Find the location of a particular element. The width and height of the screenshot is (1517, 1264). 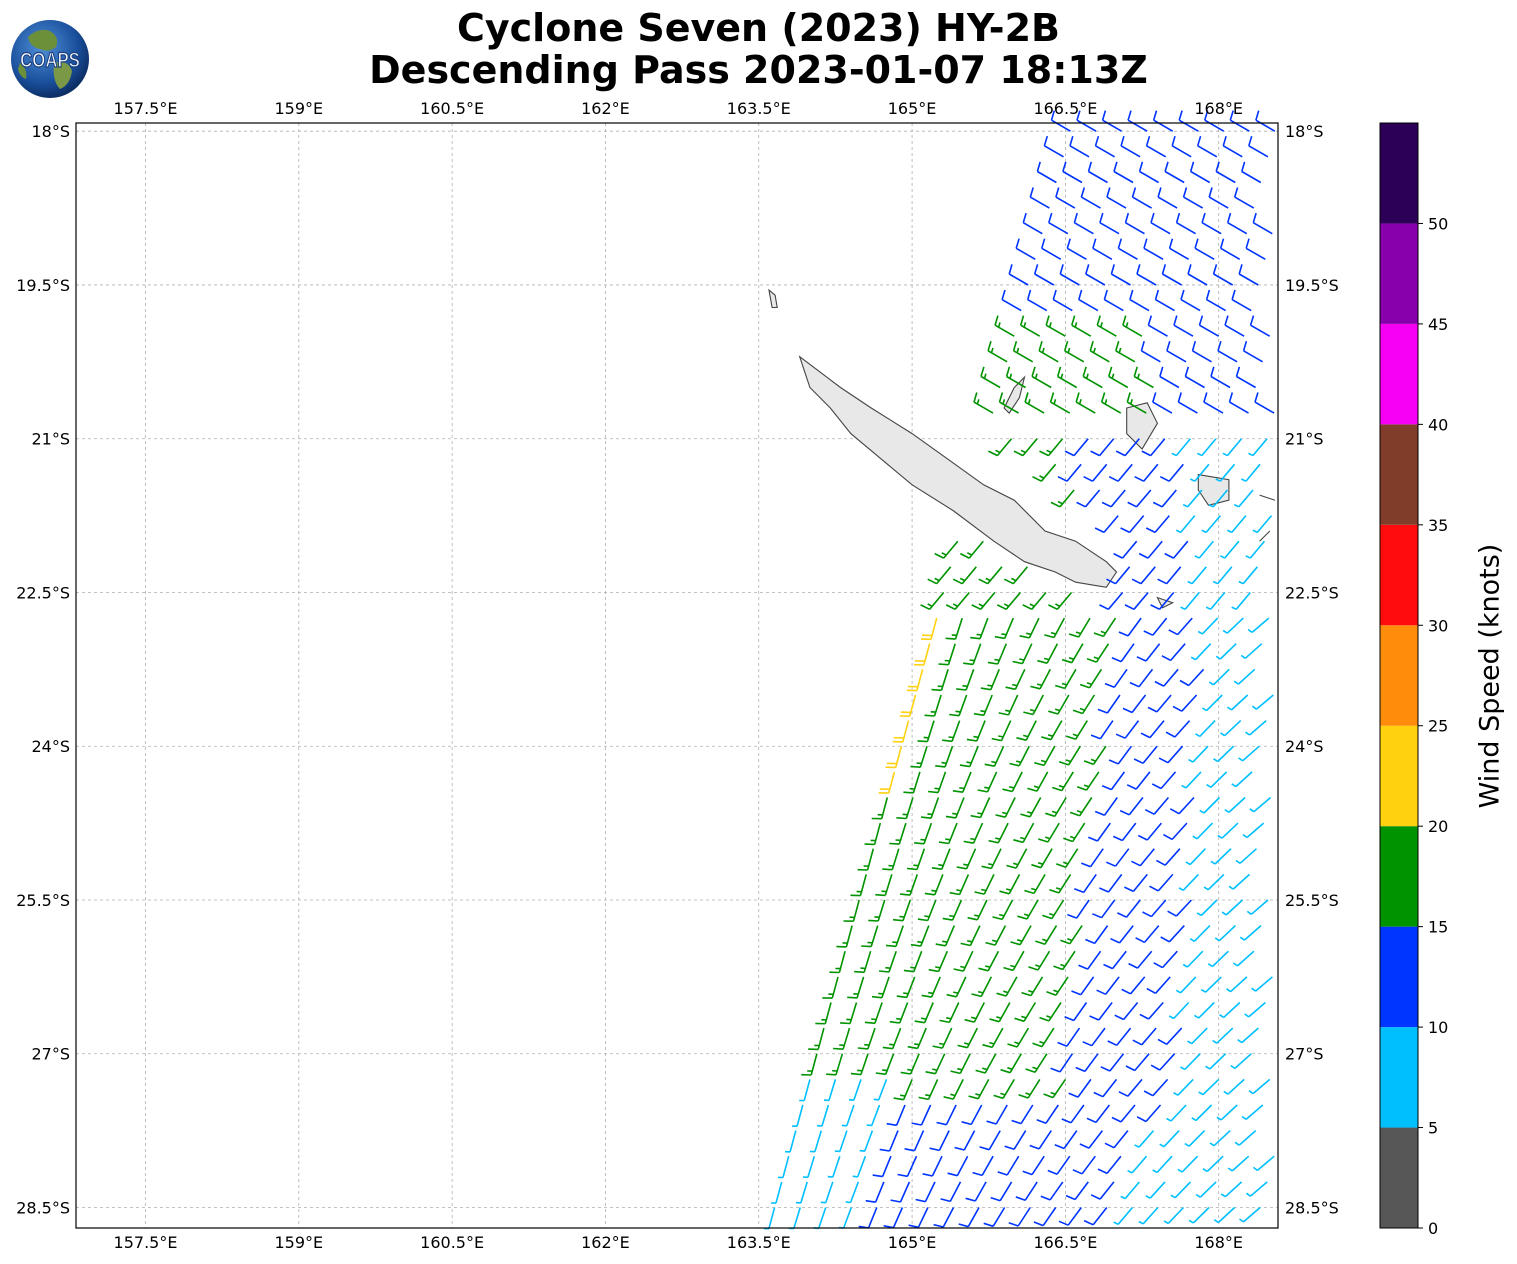

lat-tick-left: 18°S is located at coordinates (50, 131).